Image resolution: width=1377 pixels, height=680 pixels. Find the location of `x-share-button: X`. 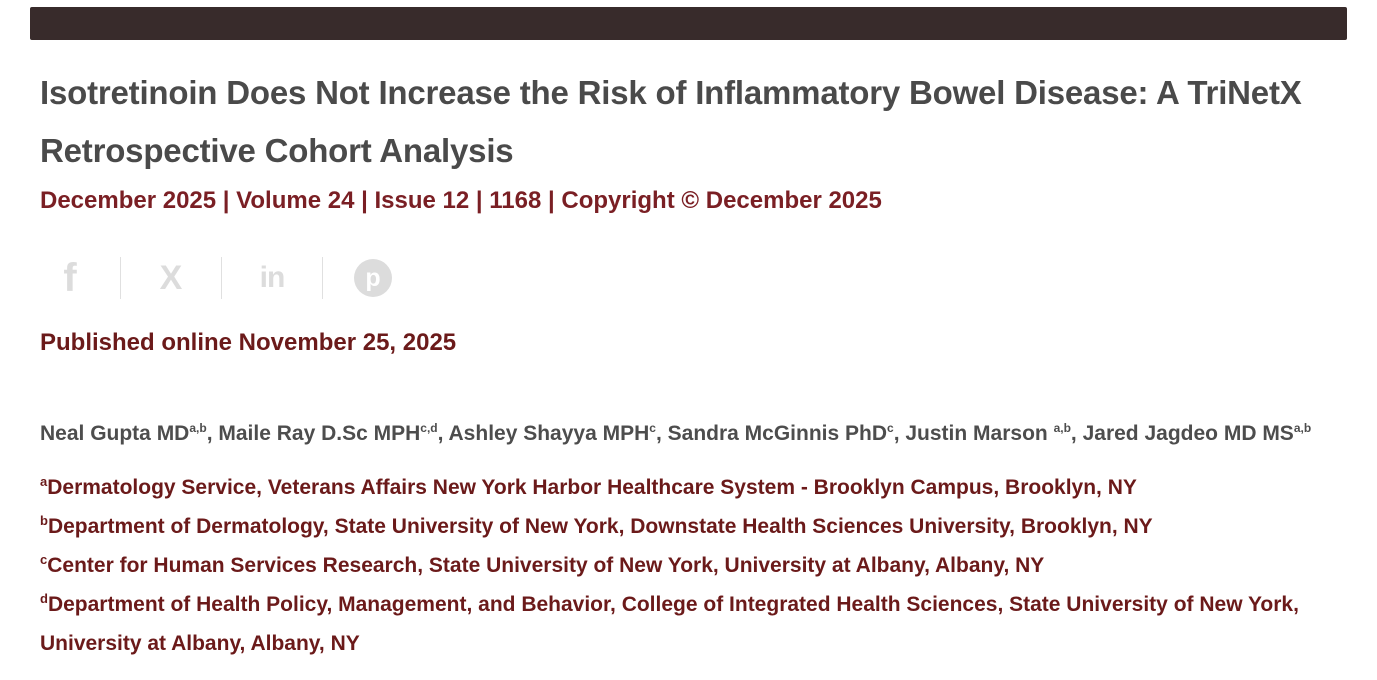

x-share-button: X is located at coordinates (171, 278).